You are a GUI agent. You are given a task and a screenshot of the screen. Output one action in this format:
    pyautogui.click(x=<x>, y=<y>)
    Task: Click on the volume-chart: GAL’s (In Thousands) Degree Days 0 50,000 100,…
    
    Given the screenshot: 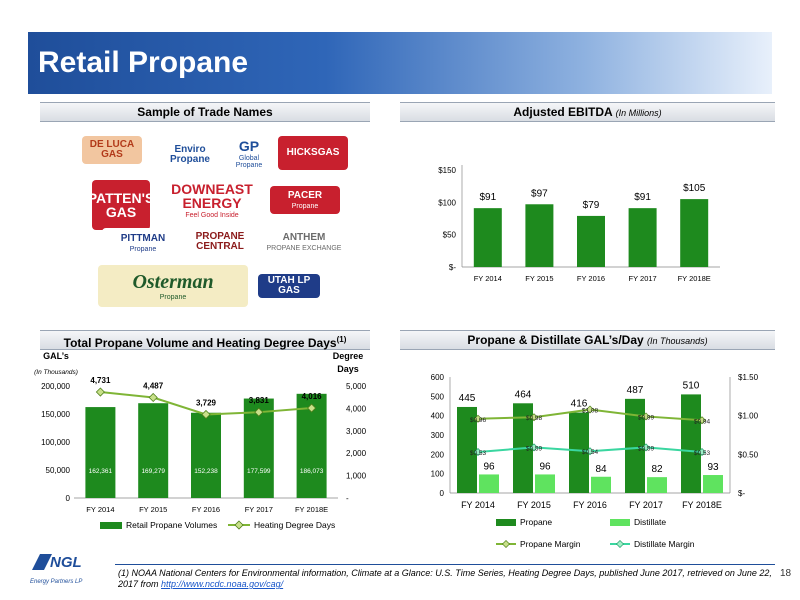 What is the action you would take?
    pyautogui.click(x=200, y=440)
    